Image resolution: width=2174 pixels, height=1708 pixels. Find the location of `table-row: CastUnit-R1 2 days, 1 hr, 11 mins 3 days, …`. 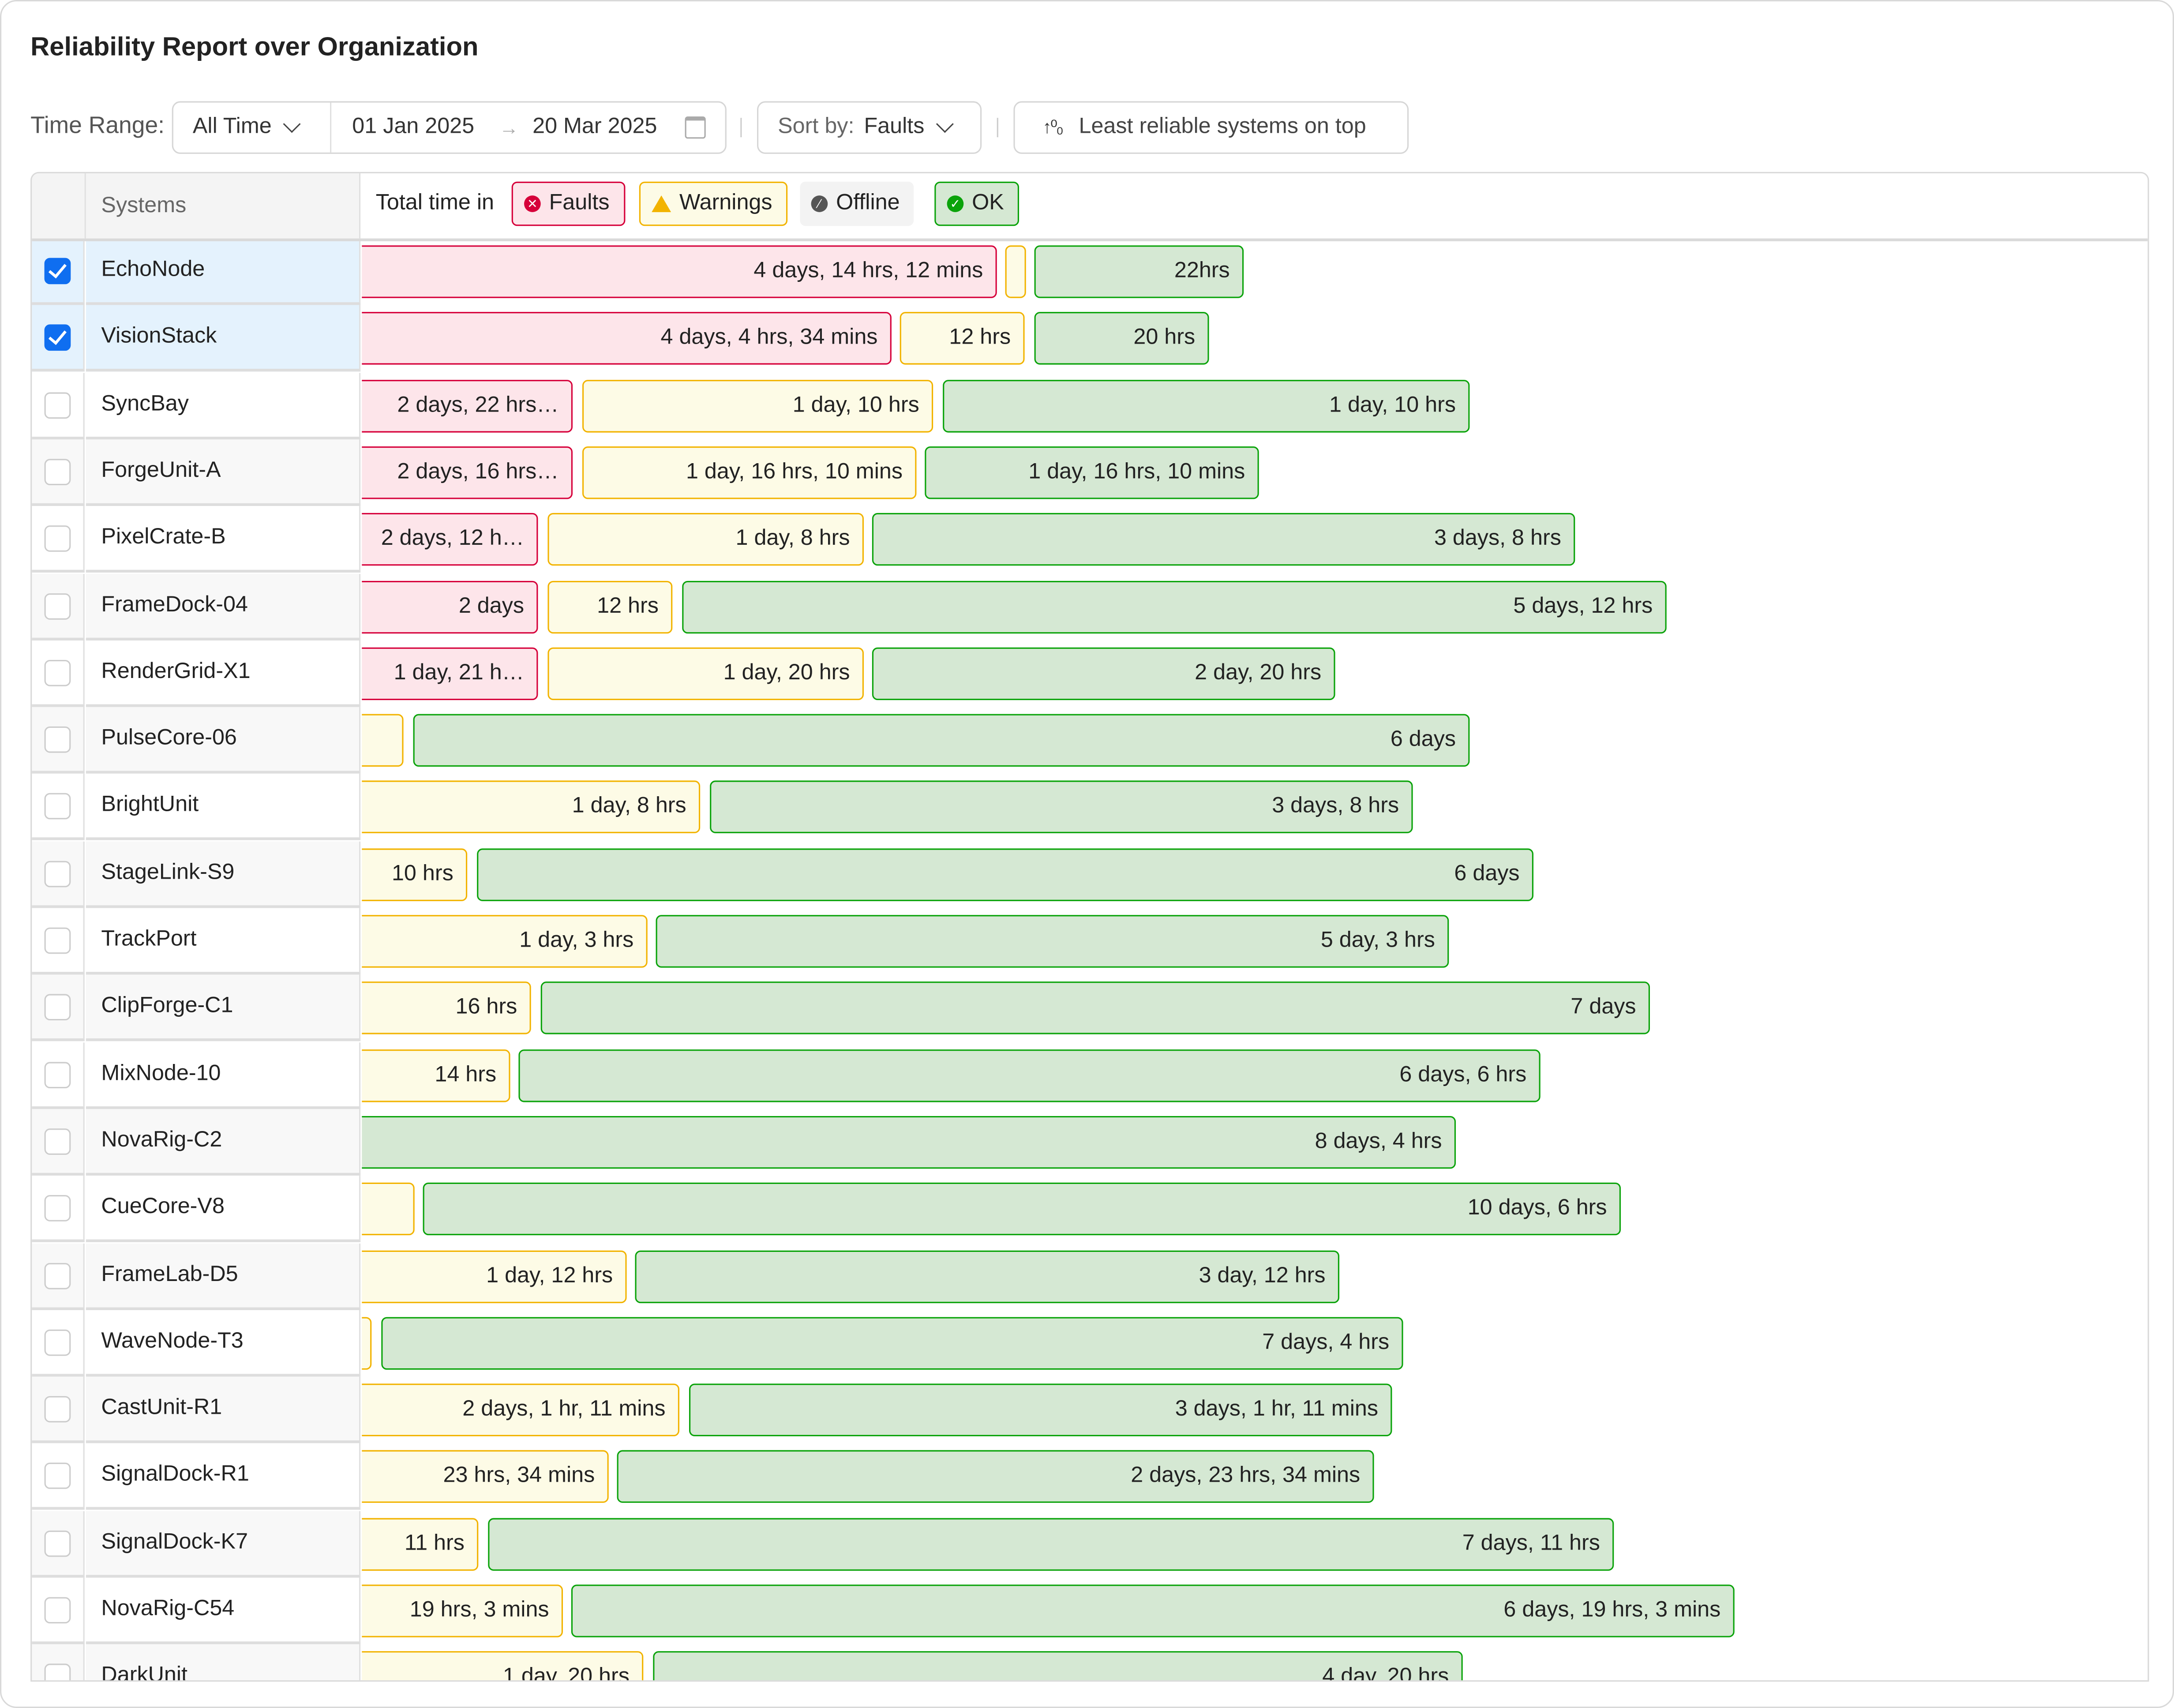

table-row: CastUnit-R1 2 days, 1 hr, 11 mins 3 days, … is located at coordinates (1090, 1410).